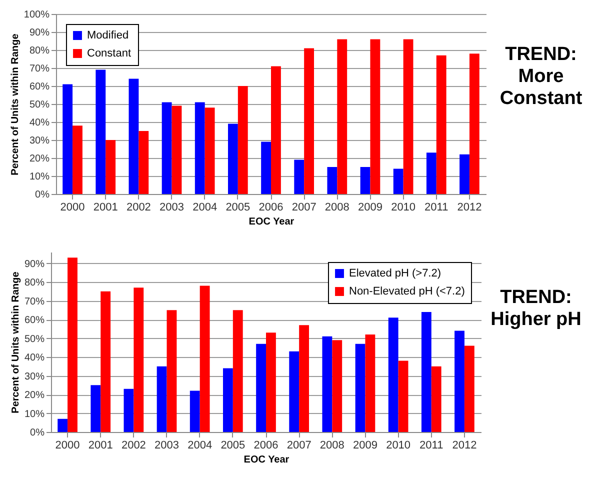 This screenshot has height=490, width=600. Describe the element at coordinates (407, 292) in the screenshot. I see `legend-label: Non-Elevated pH (<7.2)` at that location.